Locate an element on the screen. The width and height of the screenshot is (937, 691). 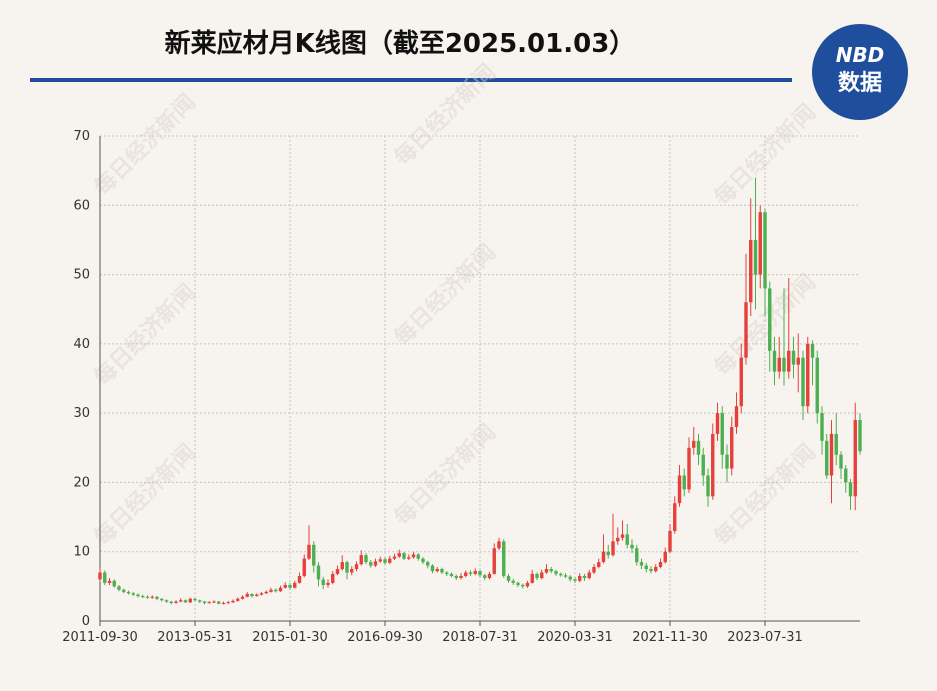
y-tick-label: 50 is located at coordinates (81, 275).